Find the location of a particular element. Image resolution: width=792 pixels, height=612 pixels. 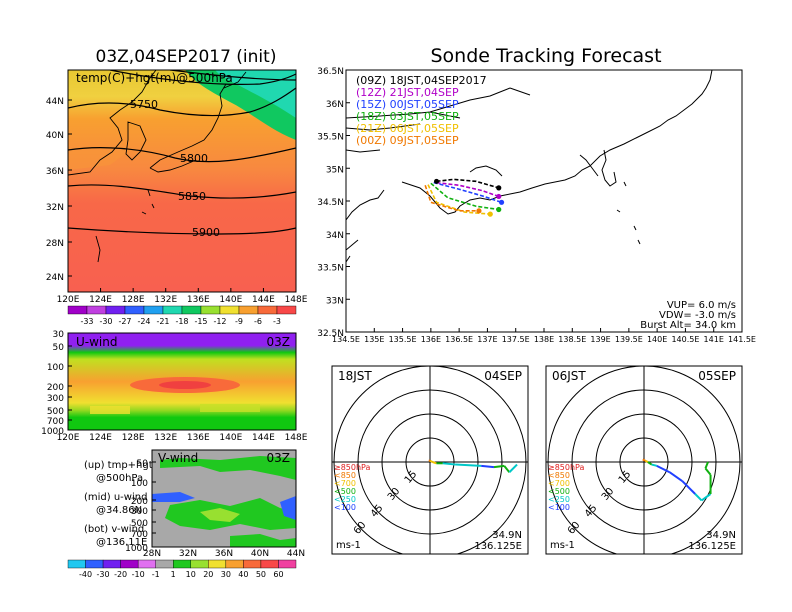

map-label: temp(C)+hgt(m)@500hPa is located at coordinates (154, 78).